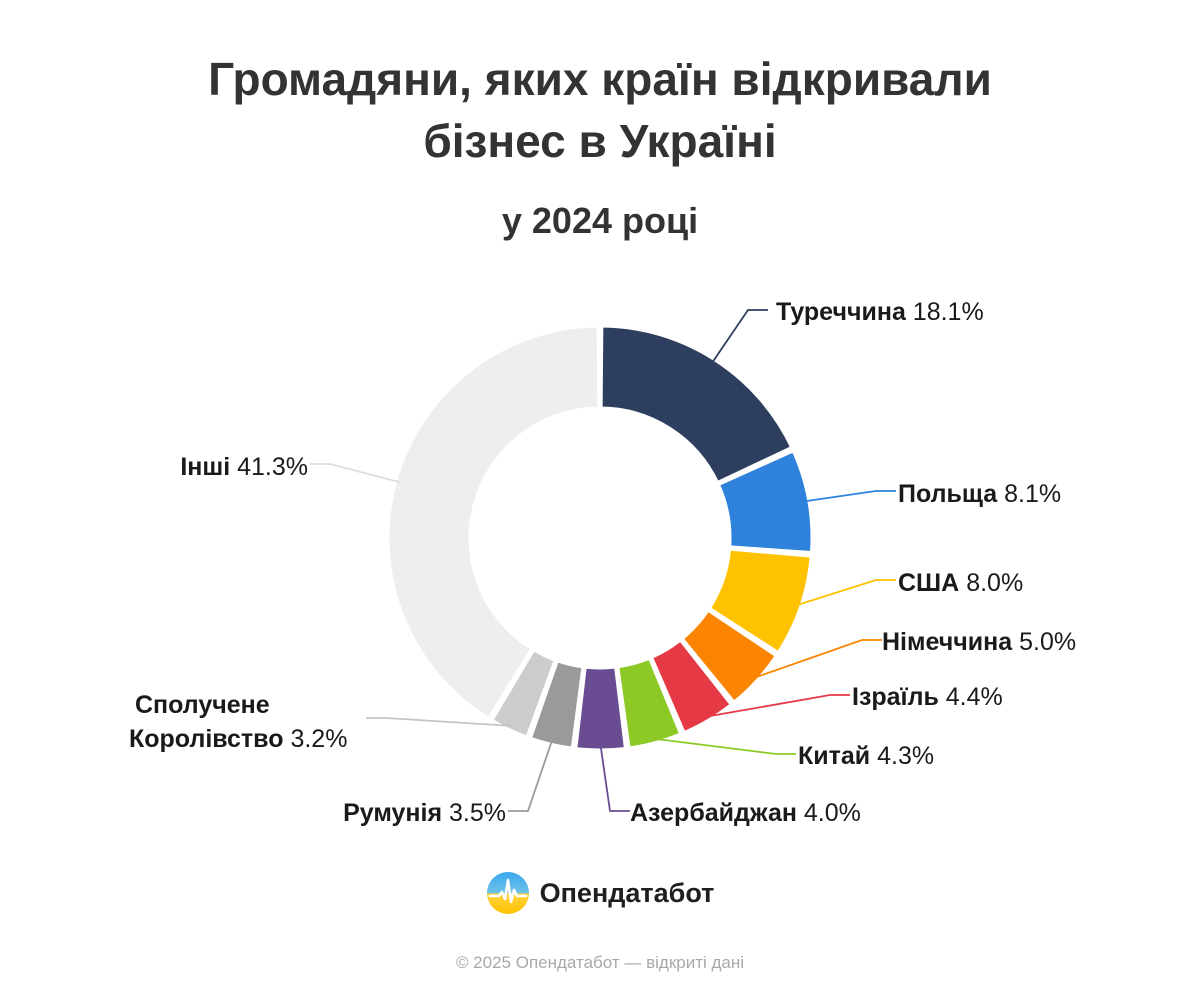 This screenshot has width=1200, height=1000. I want to click on chart-title-line-1: Громадяни, яких країн відкривали, so click(600, 79).